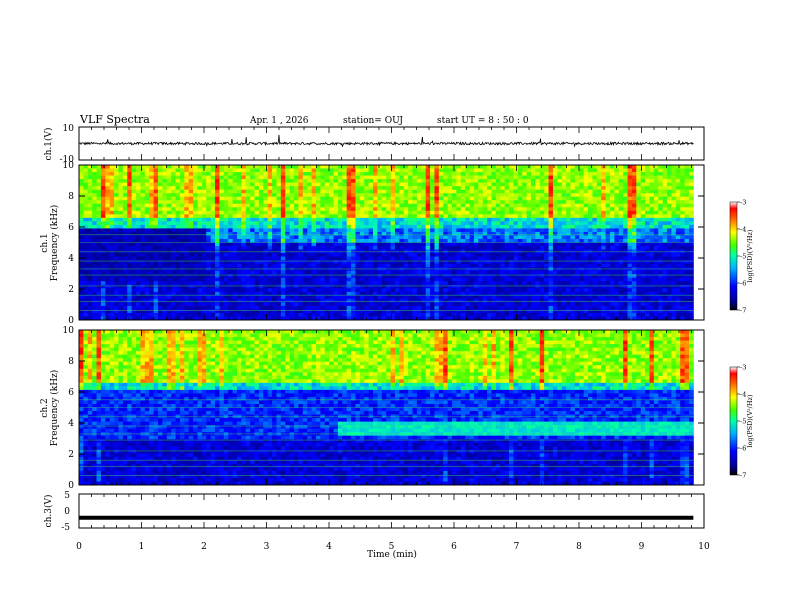  What do you see at coordinates (642, 547) in the screenshot?
I see `xtick-label: 9` at bounding box center [642, 547].